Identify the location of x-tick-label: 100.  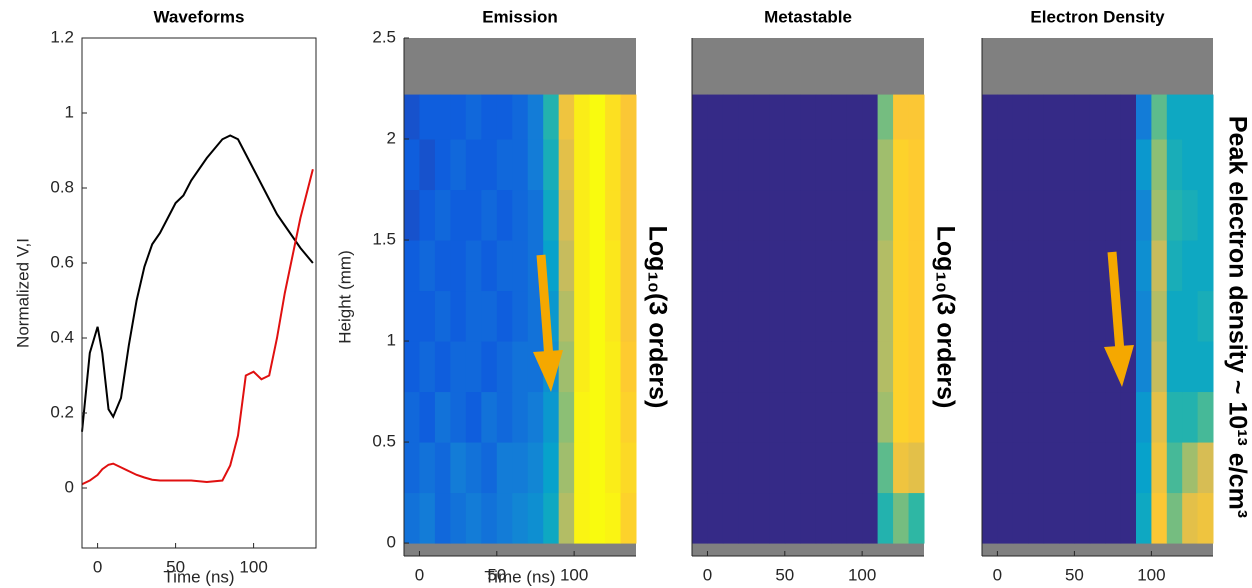
(1151, 574).